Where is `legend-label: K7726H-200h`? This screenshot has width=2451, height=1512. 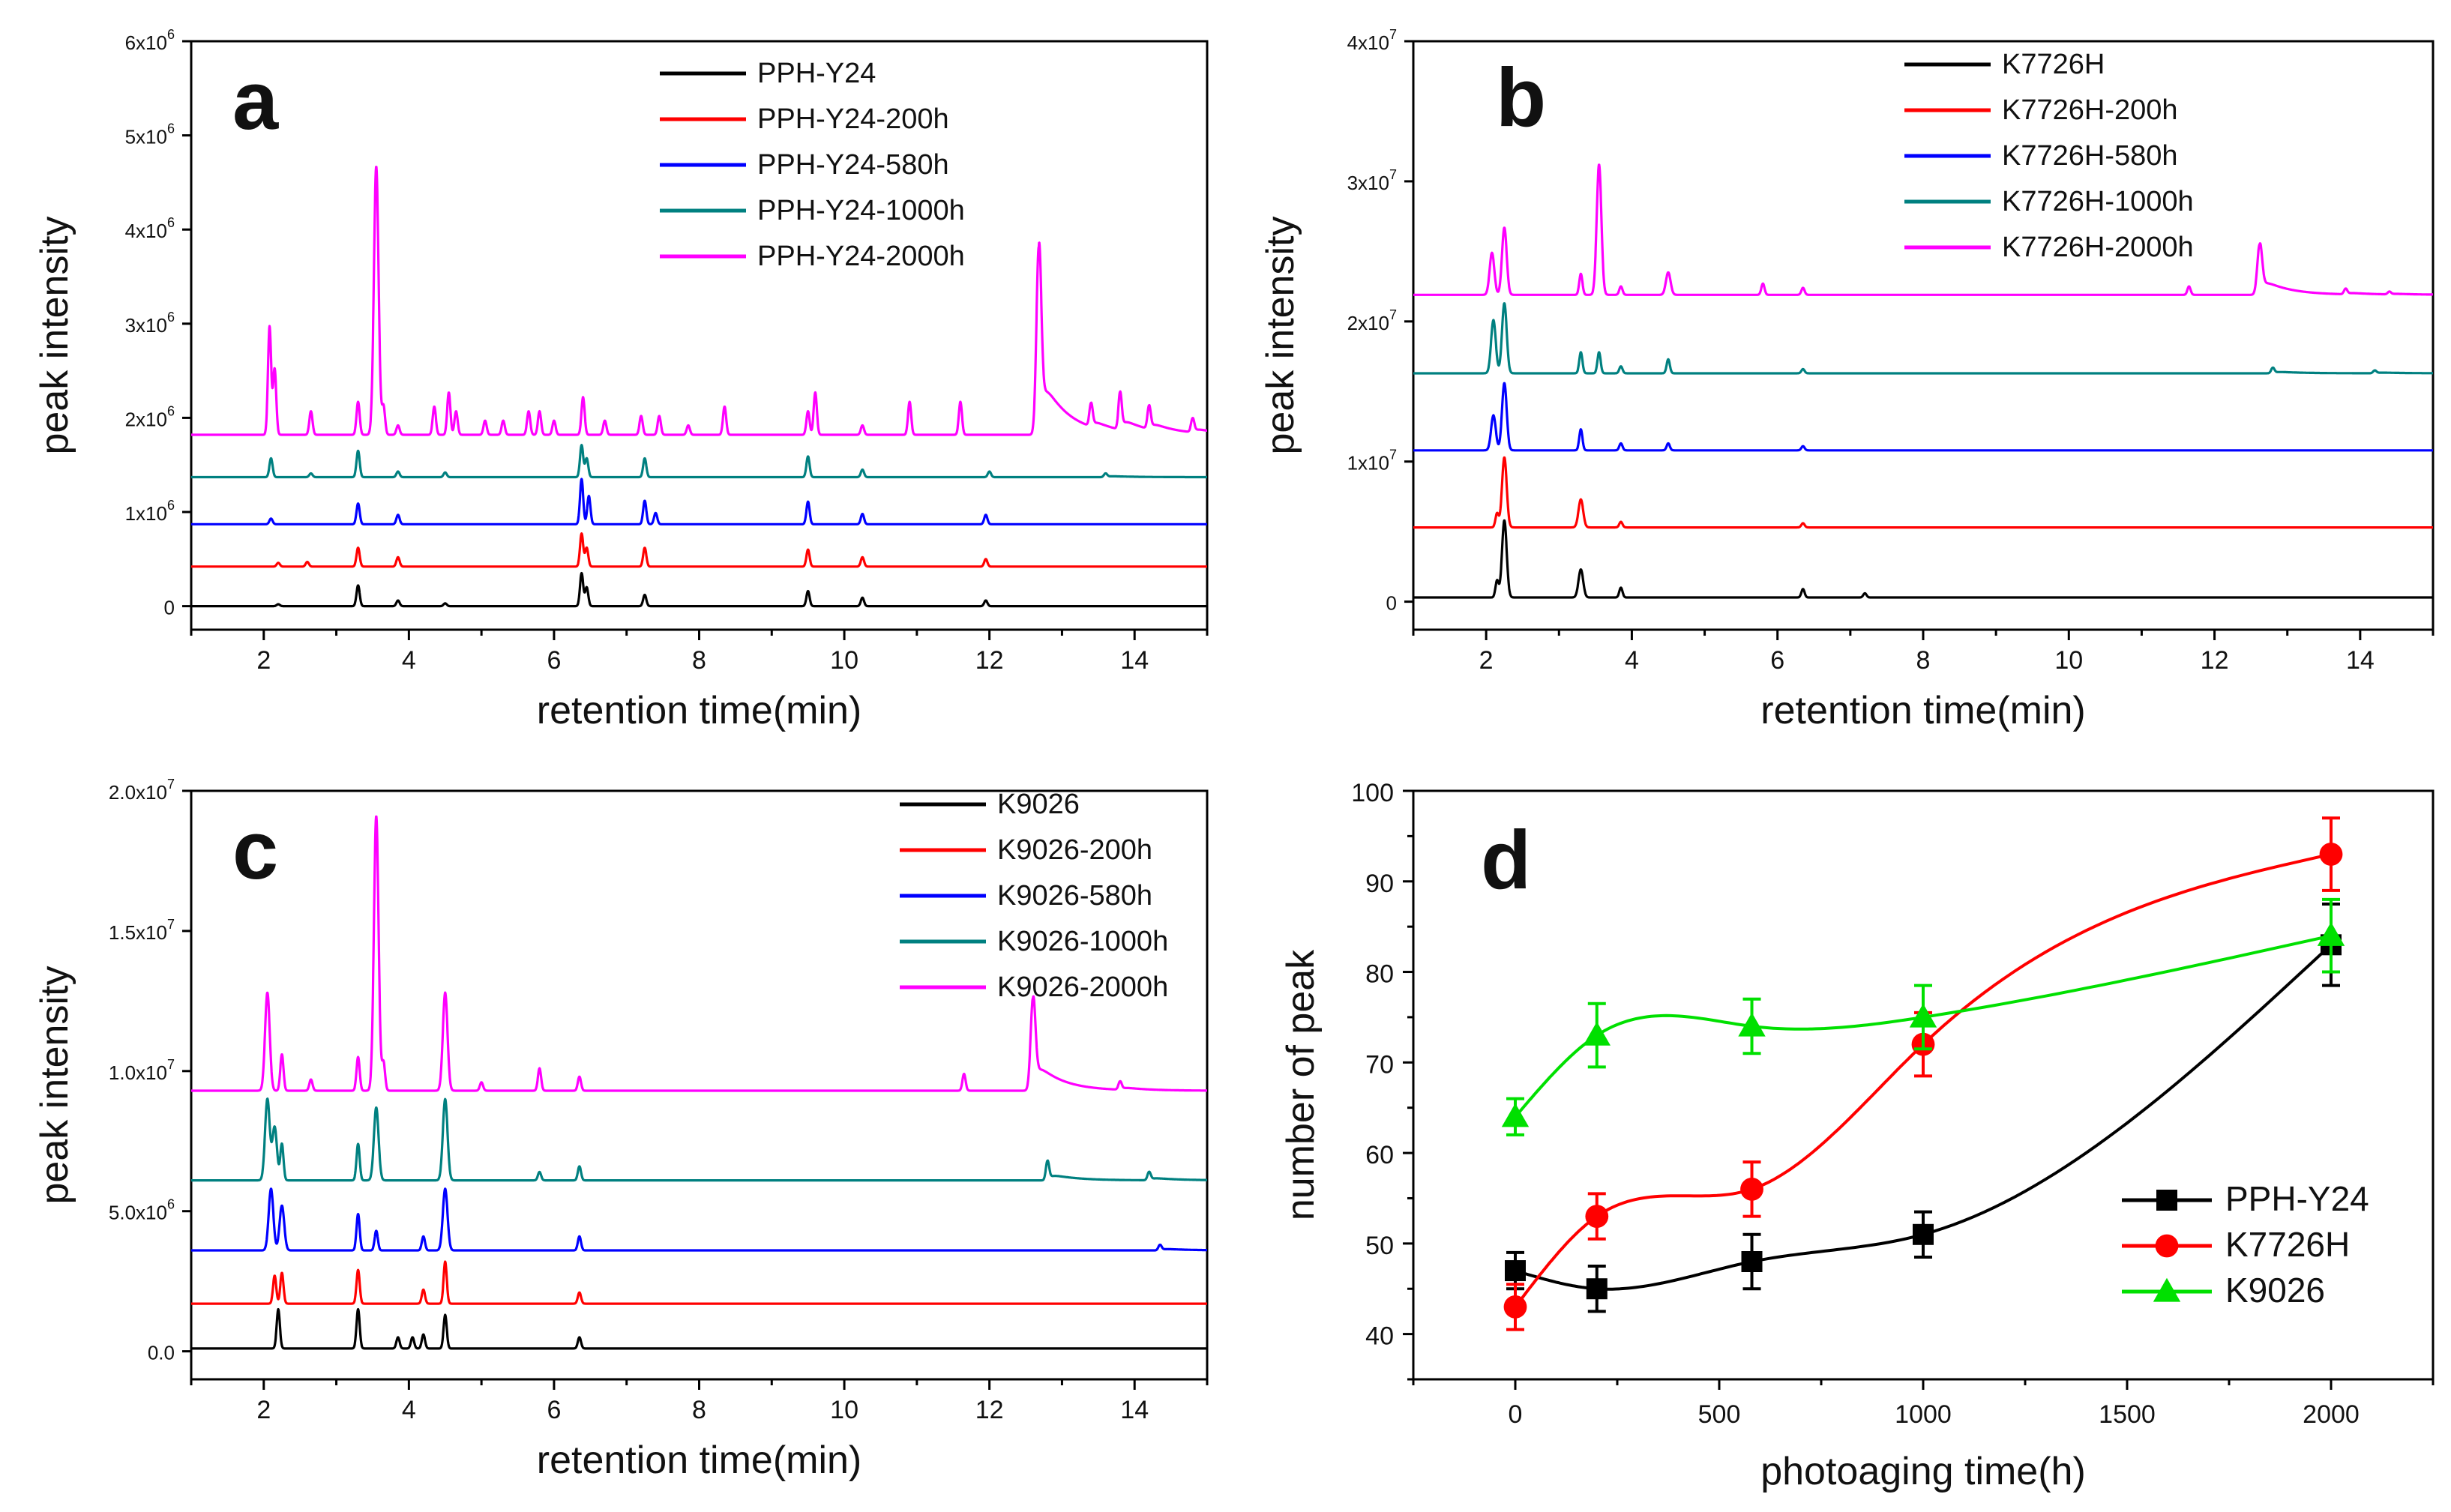 legend-label: K7726H-200h is located at coordinates (2090, 110).